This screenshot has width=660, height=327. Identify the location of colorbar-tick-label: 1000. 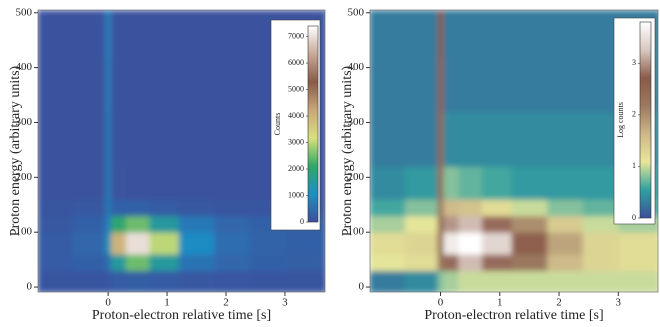
(296, 194).